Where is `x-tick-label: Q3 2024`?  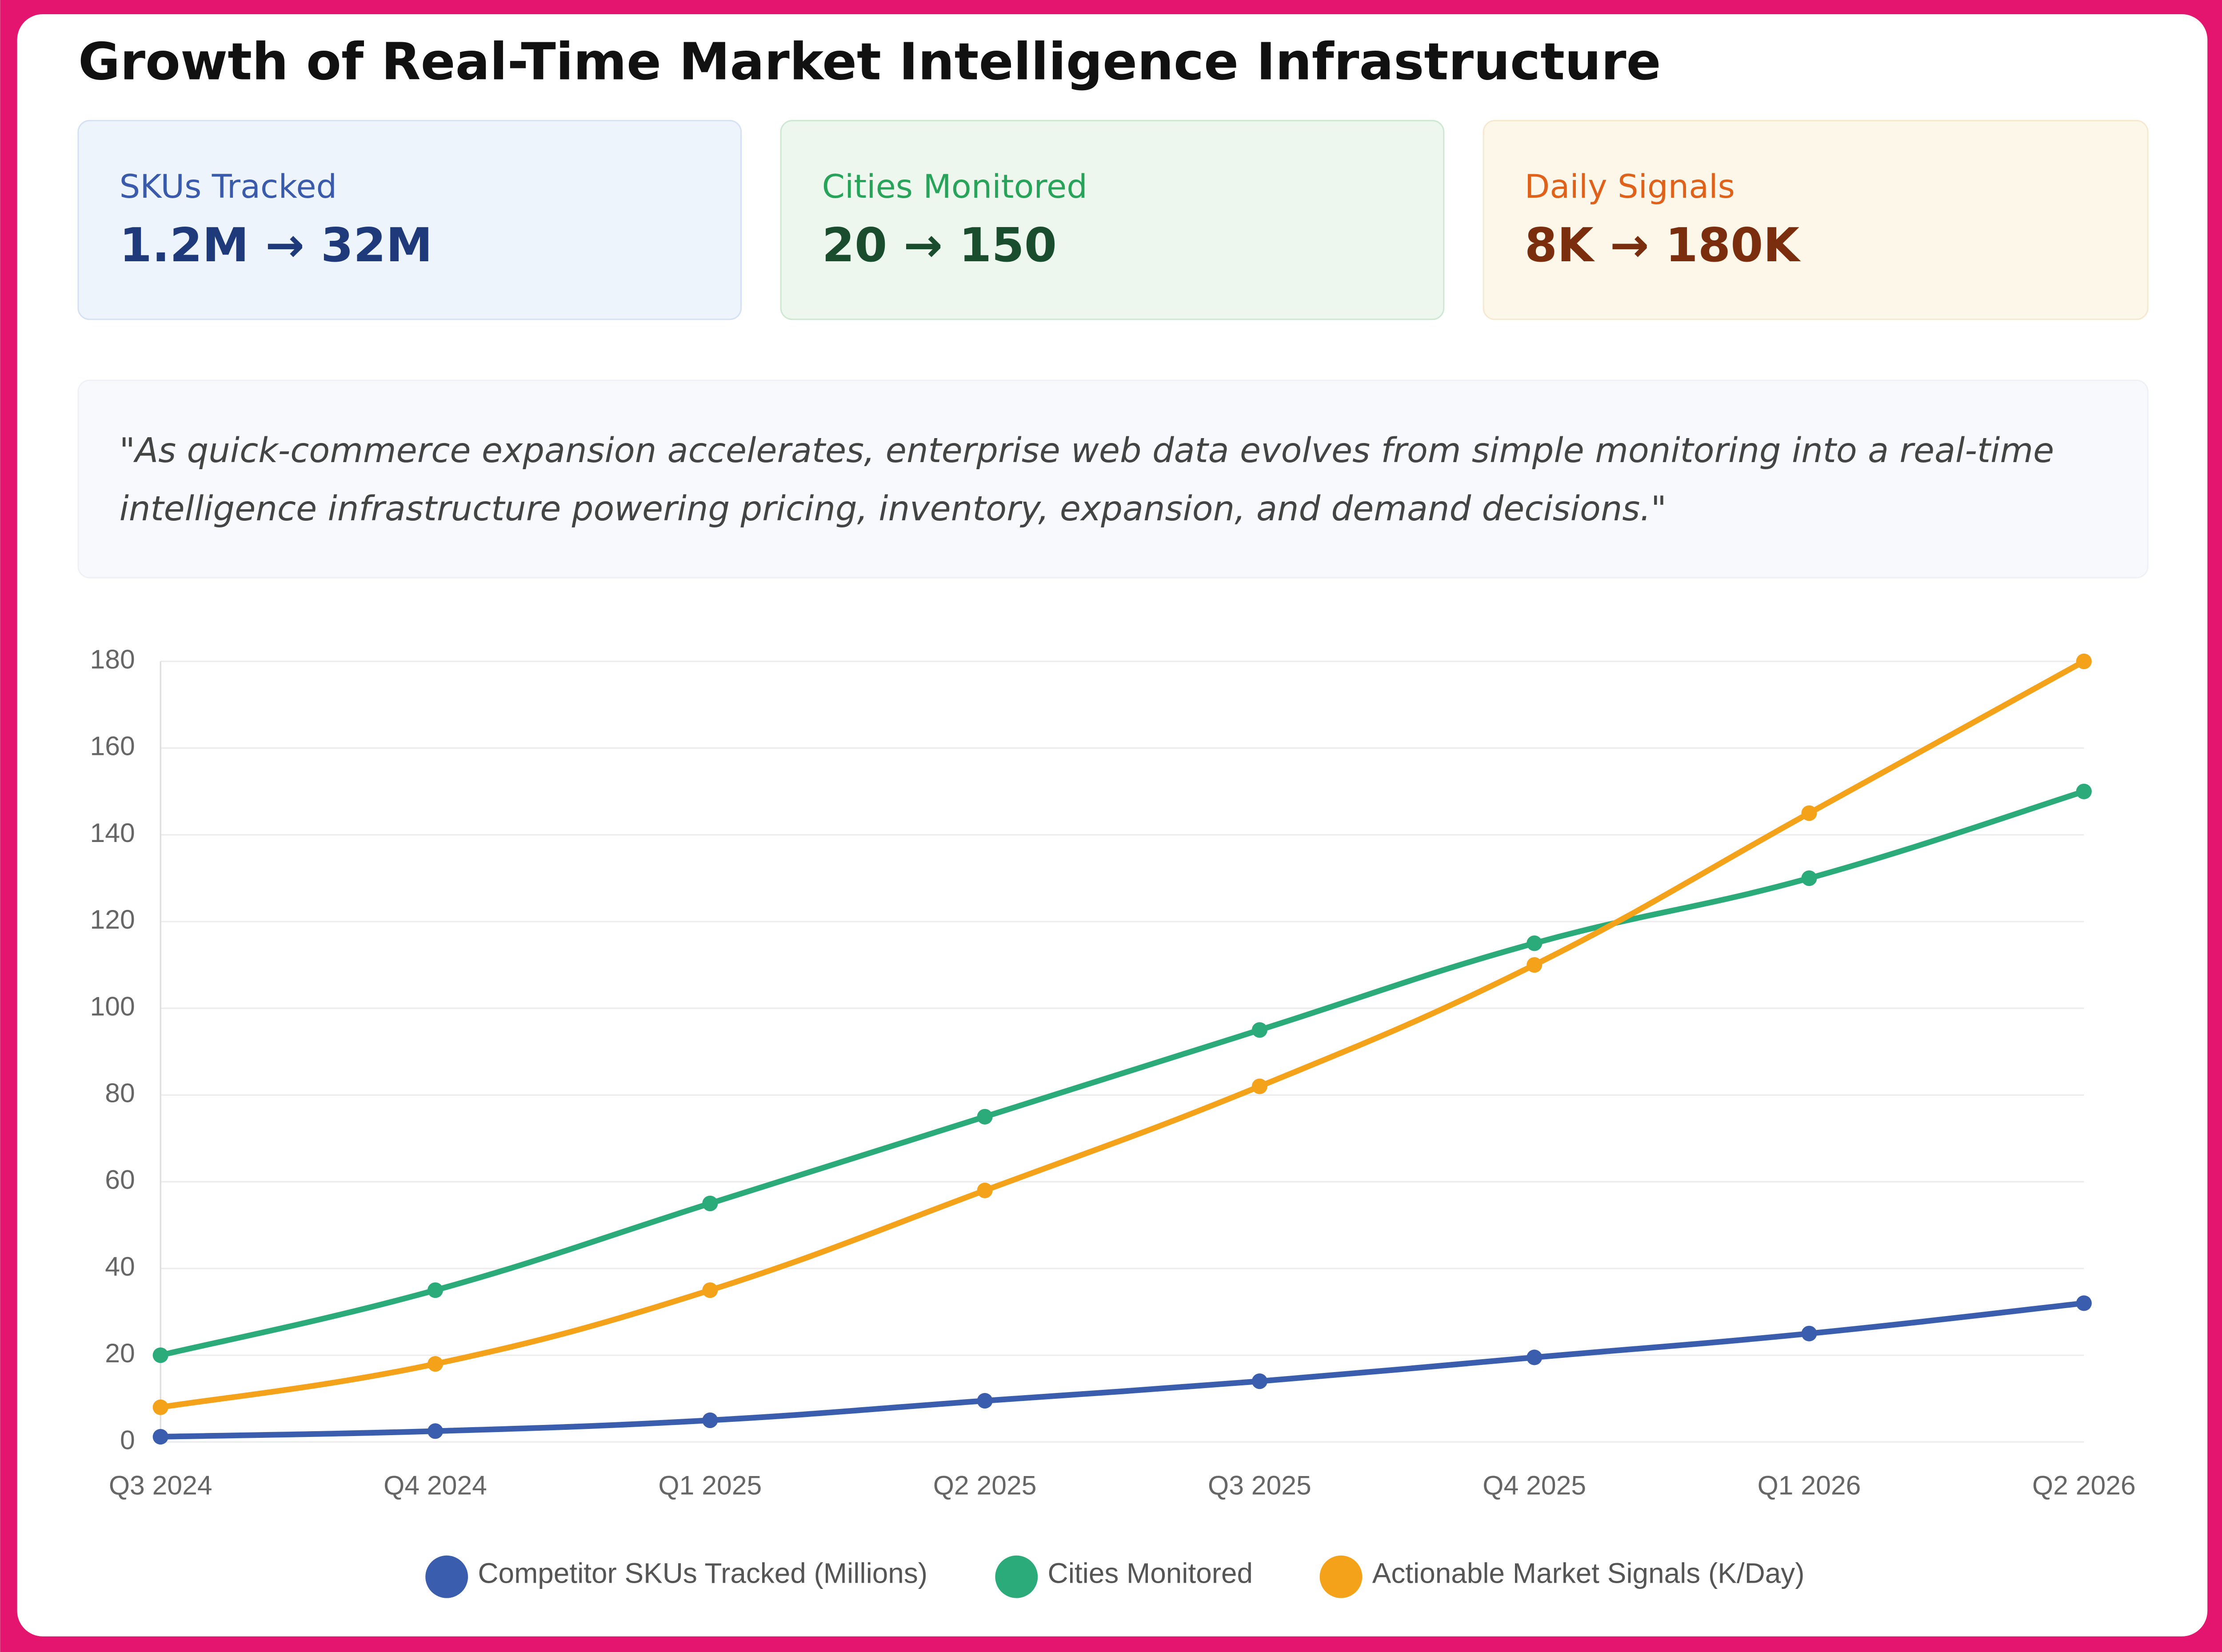
x-tick-label: Q3 2024 is located at coordinates (160, 1485).